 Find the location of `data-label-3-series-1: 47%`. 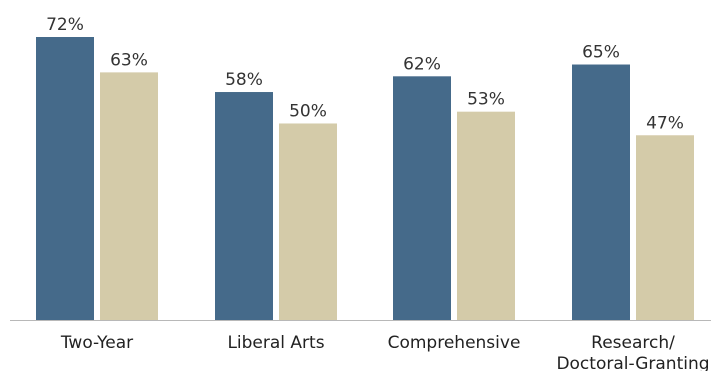

data-label-3-series-1: 47% is located at coordinates (665, 123).